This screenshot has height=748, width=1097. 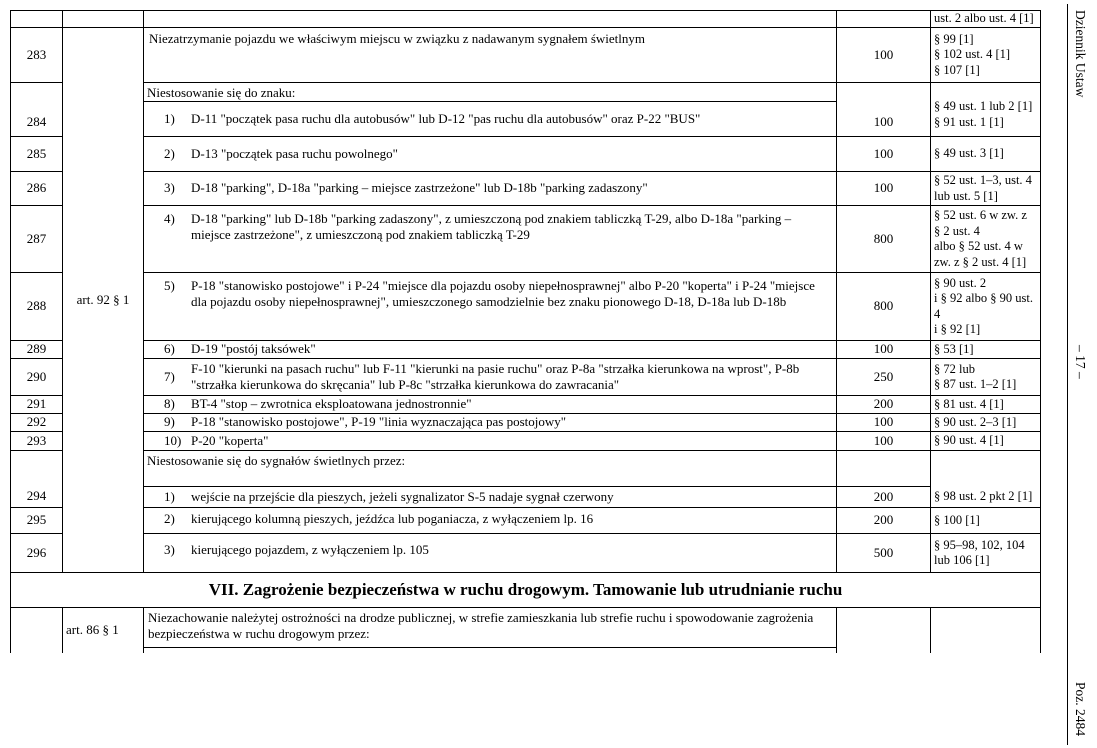 What do you see at coordinates (985, 19) in the screenshot?
I see `continuation-legal-reference: ust. 2 albo ust. 4 [1]` at bounding box center [985, 19].